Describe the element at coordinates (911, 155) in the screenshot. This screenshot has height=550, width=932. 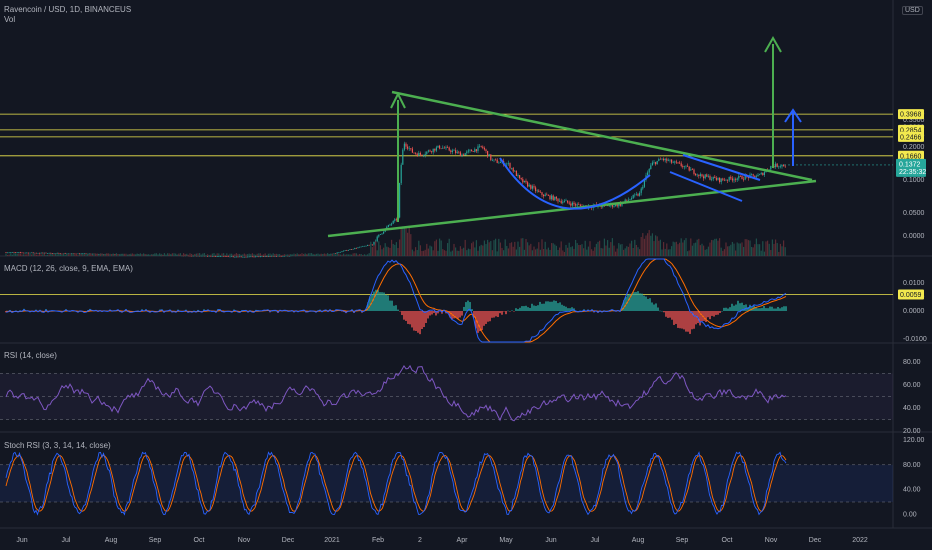
I see `price-level-tag` at that location.